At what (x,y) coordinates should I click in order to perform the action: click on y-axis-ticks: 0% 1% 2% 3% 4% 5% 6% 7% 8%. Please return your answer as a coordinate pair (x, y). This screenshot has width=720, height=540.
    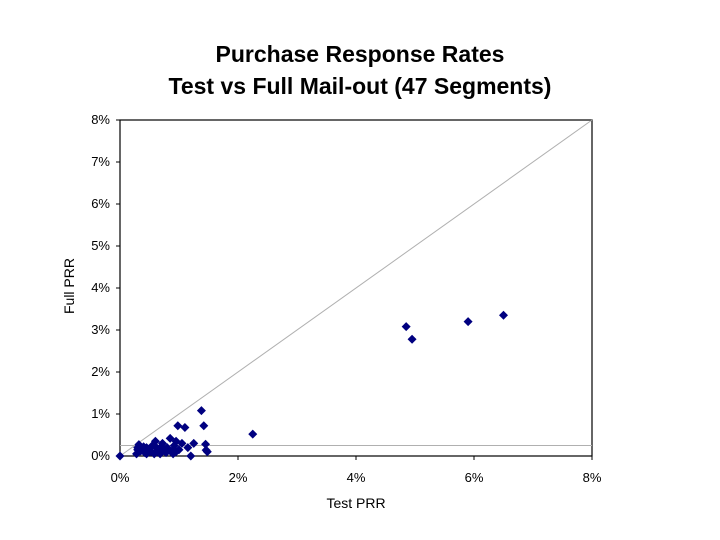
    Looking at the image, I should click on (105, 287).